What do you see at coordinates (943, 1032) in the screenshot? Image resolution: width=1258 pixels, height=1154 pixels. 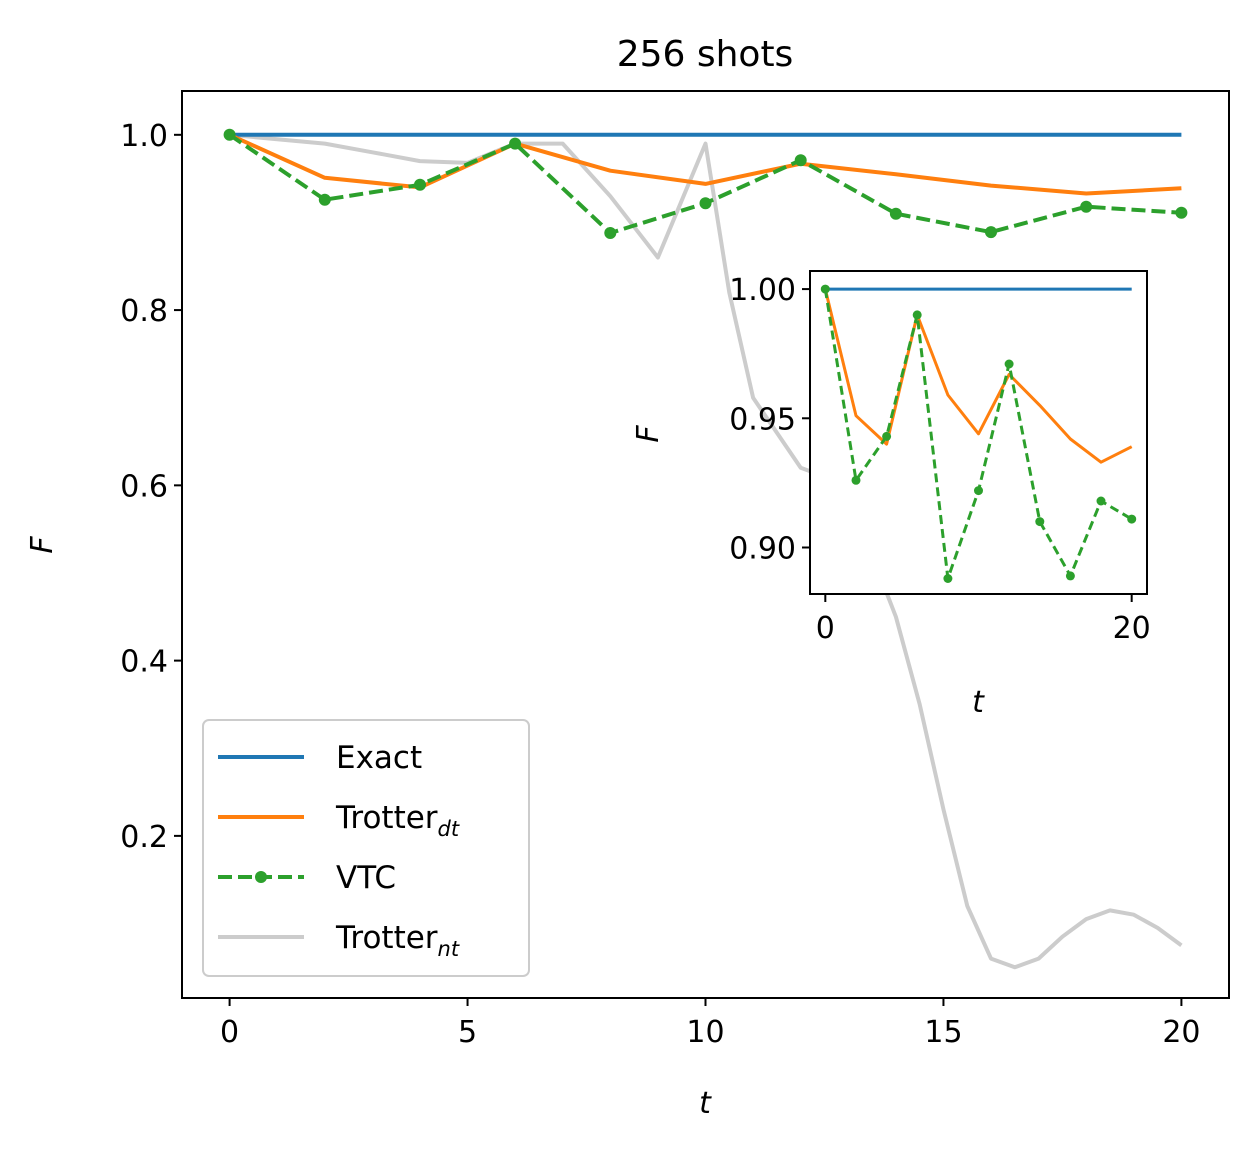 I see `main-x-tick-label: 15` at bounding box center [943, 1032].